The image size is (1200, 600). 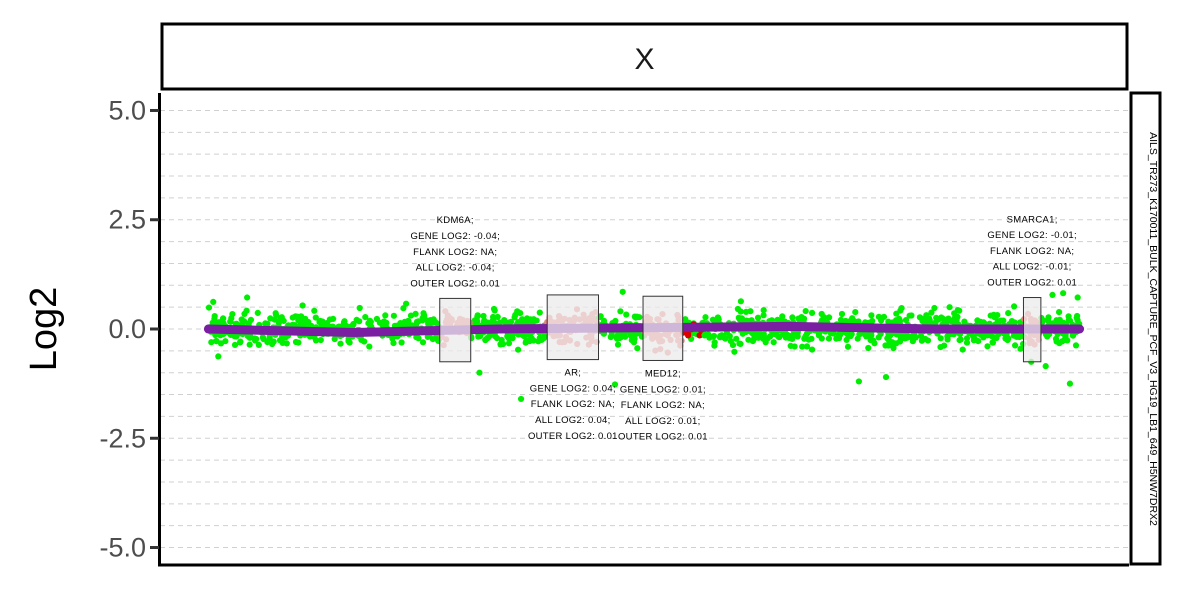 I want to click on gene-annotation-line: MED12;, so click(x=663, y=373).